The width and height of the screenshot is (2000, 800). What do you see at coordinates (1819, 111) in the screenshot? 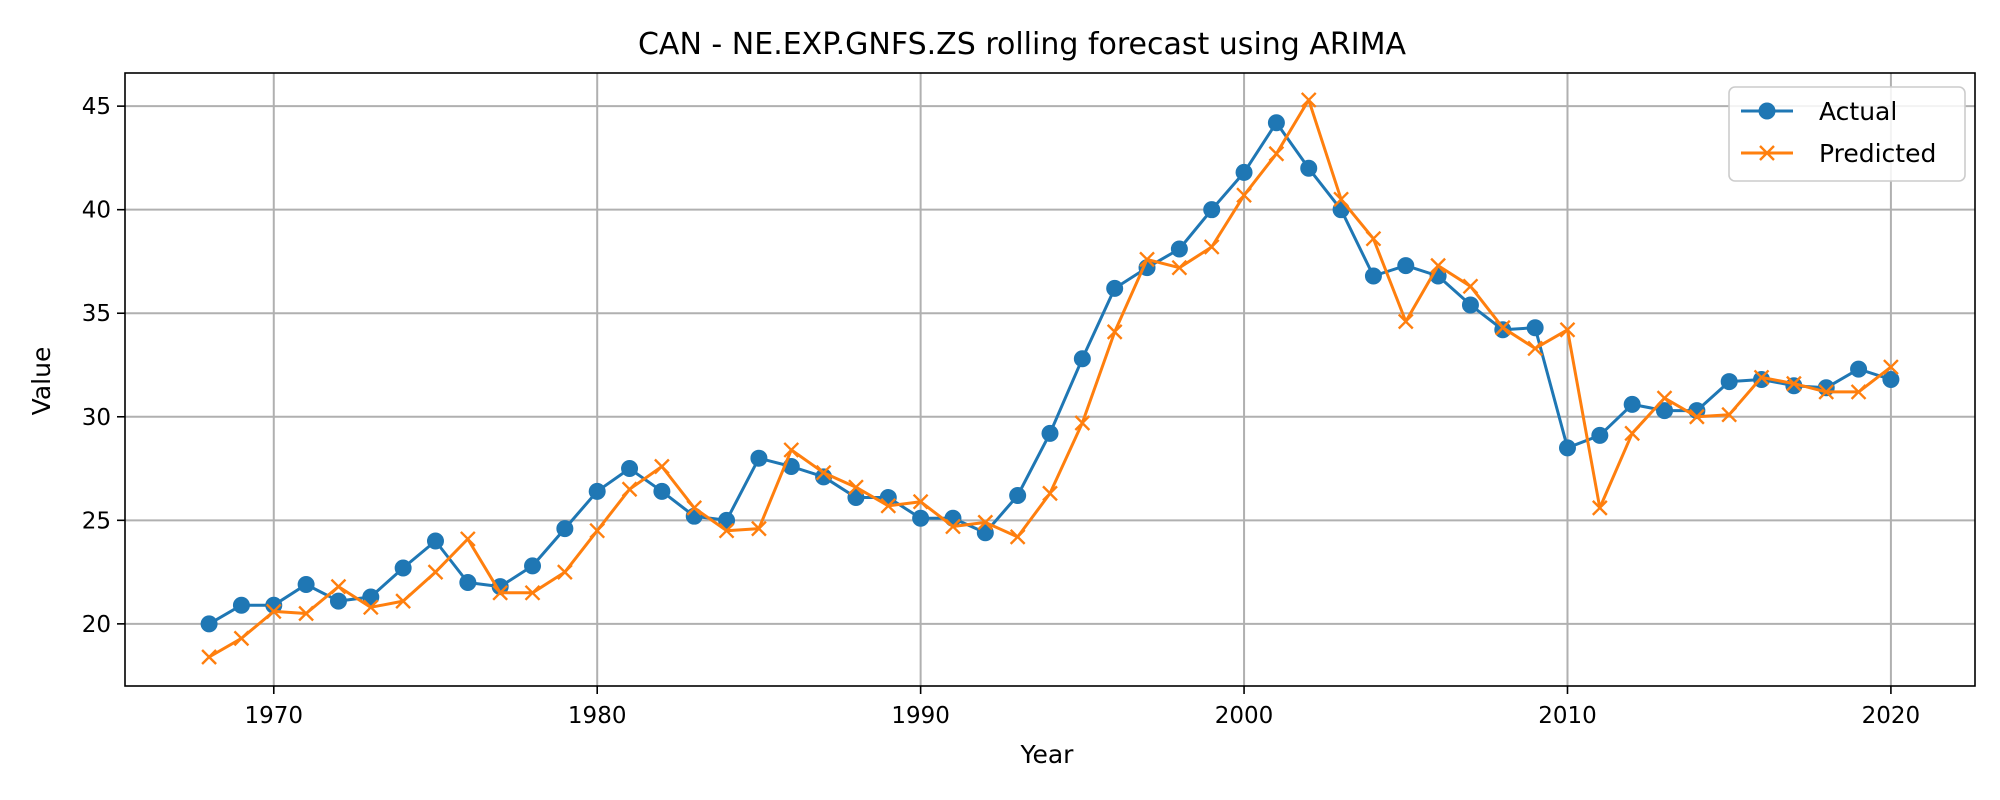
I see `legend-item-actual: Actual` at bounding box center [1819, 111].